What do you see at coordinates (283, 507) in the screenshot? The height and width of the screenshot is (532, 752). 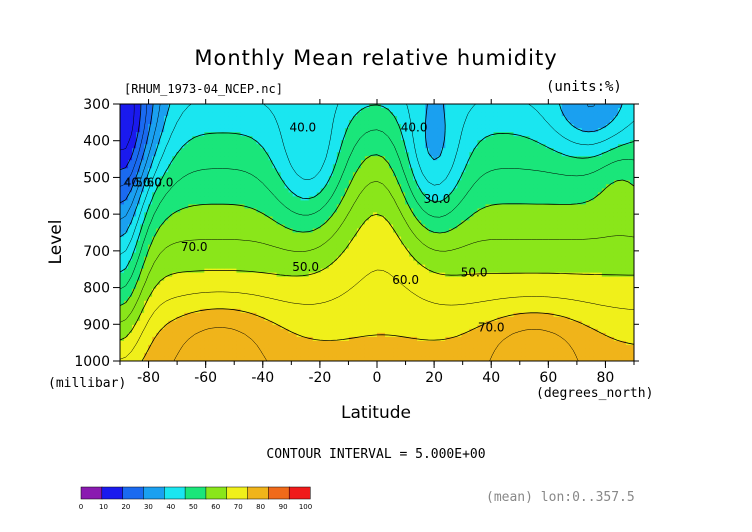 I see `colorbar-tick-label: 90` at bounding box center [283, 507].